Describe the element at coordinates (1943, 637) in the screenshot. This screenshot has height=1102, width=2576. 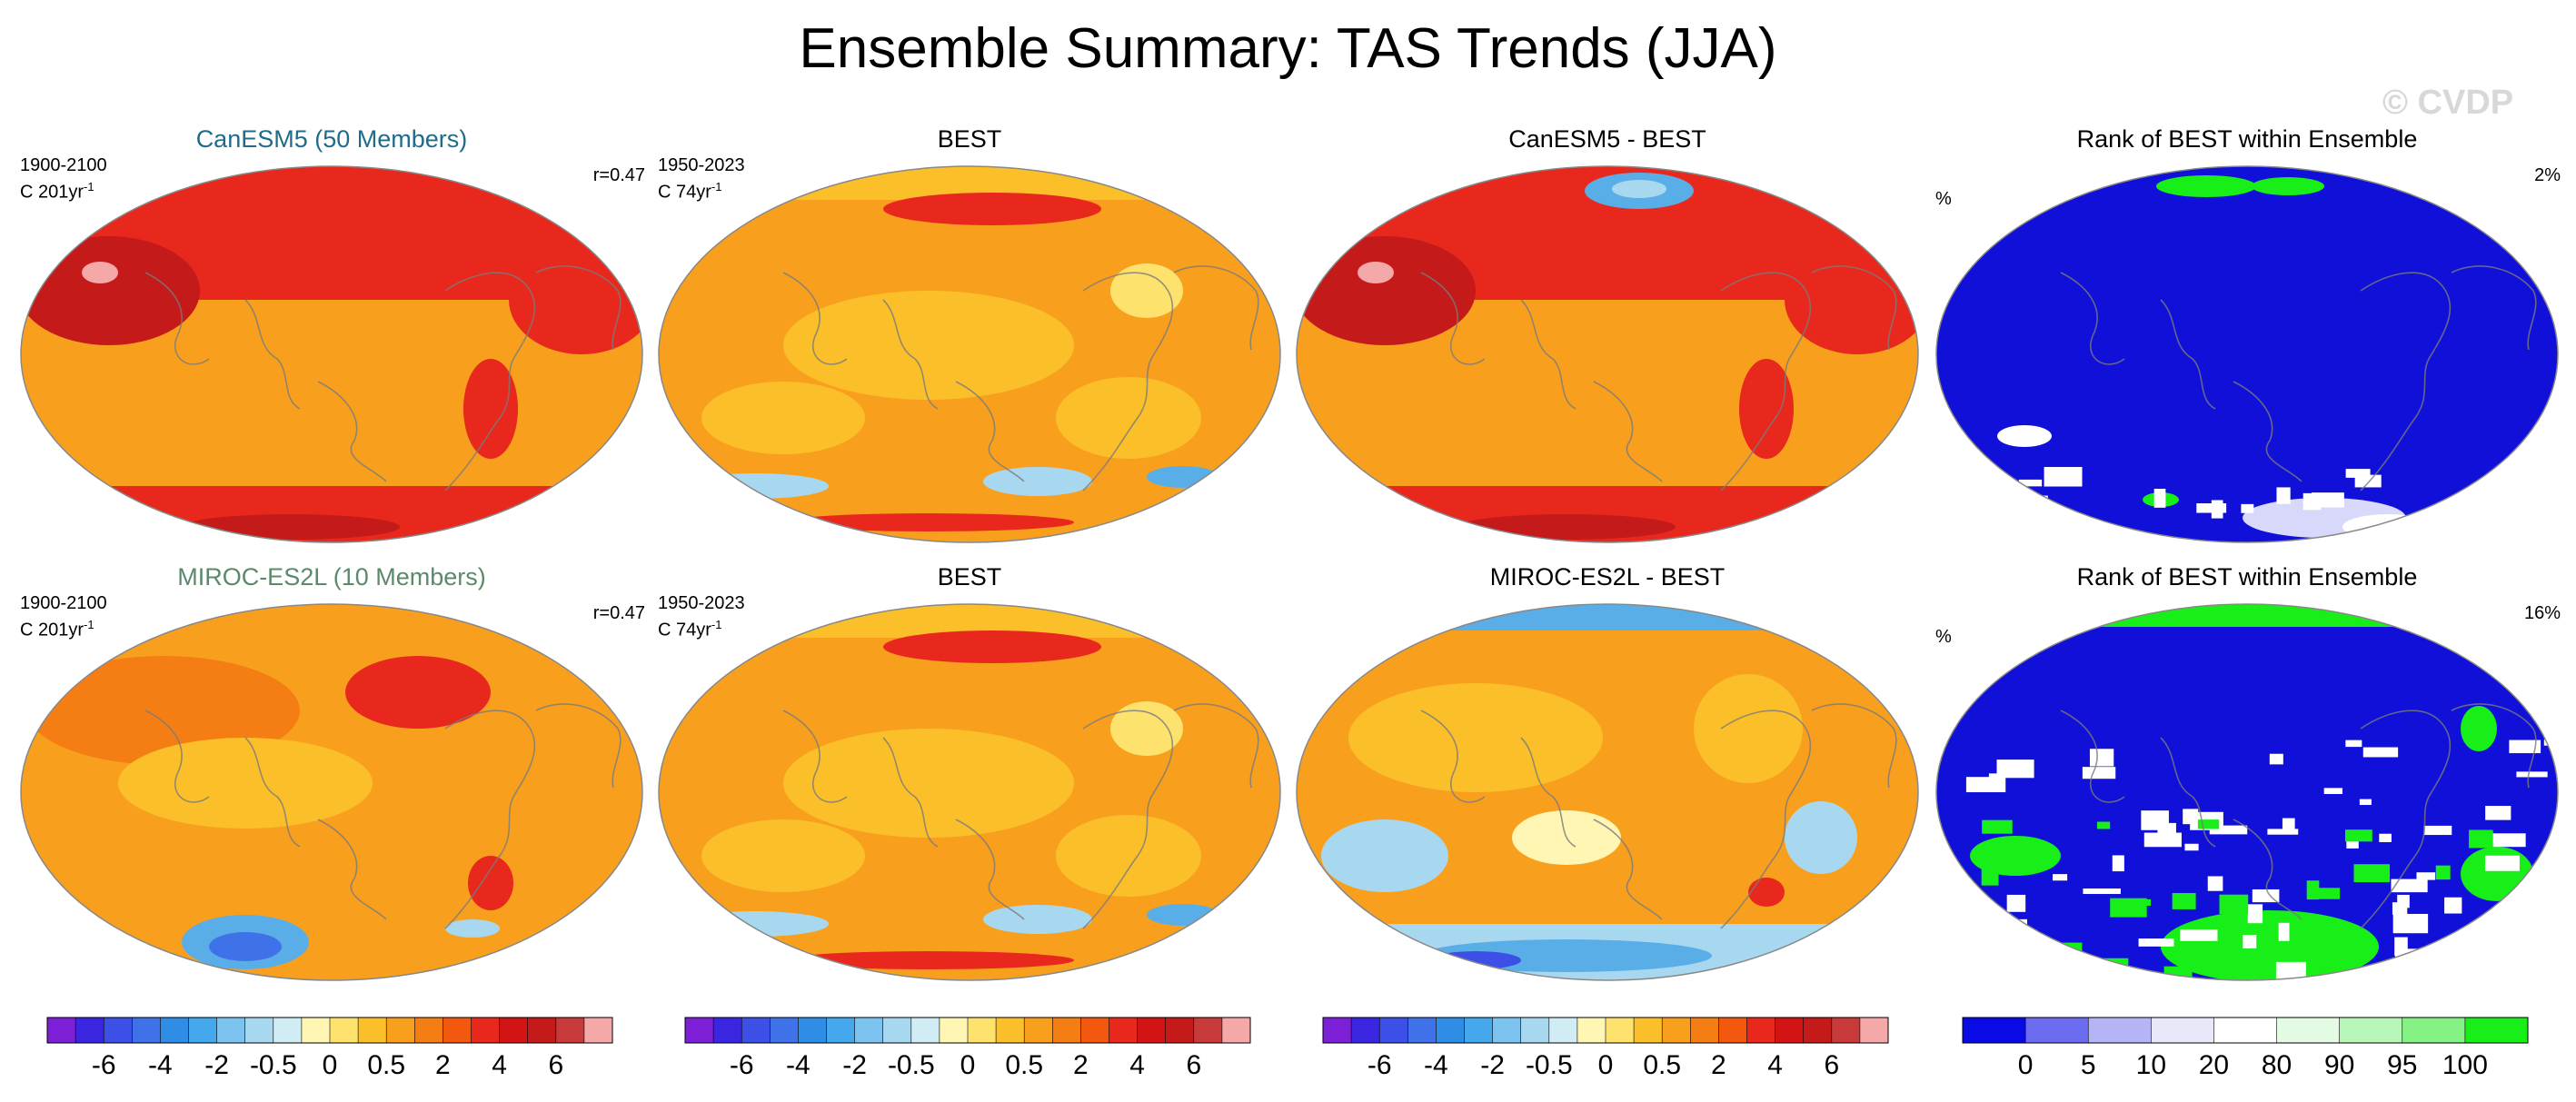
I see `panel-unit-label: %` at that location.